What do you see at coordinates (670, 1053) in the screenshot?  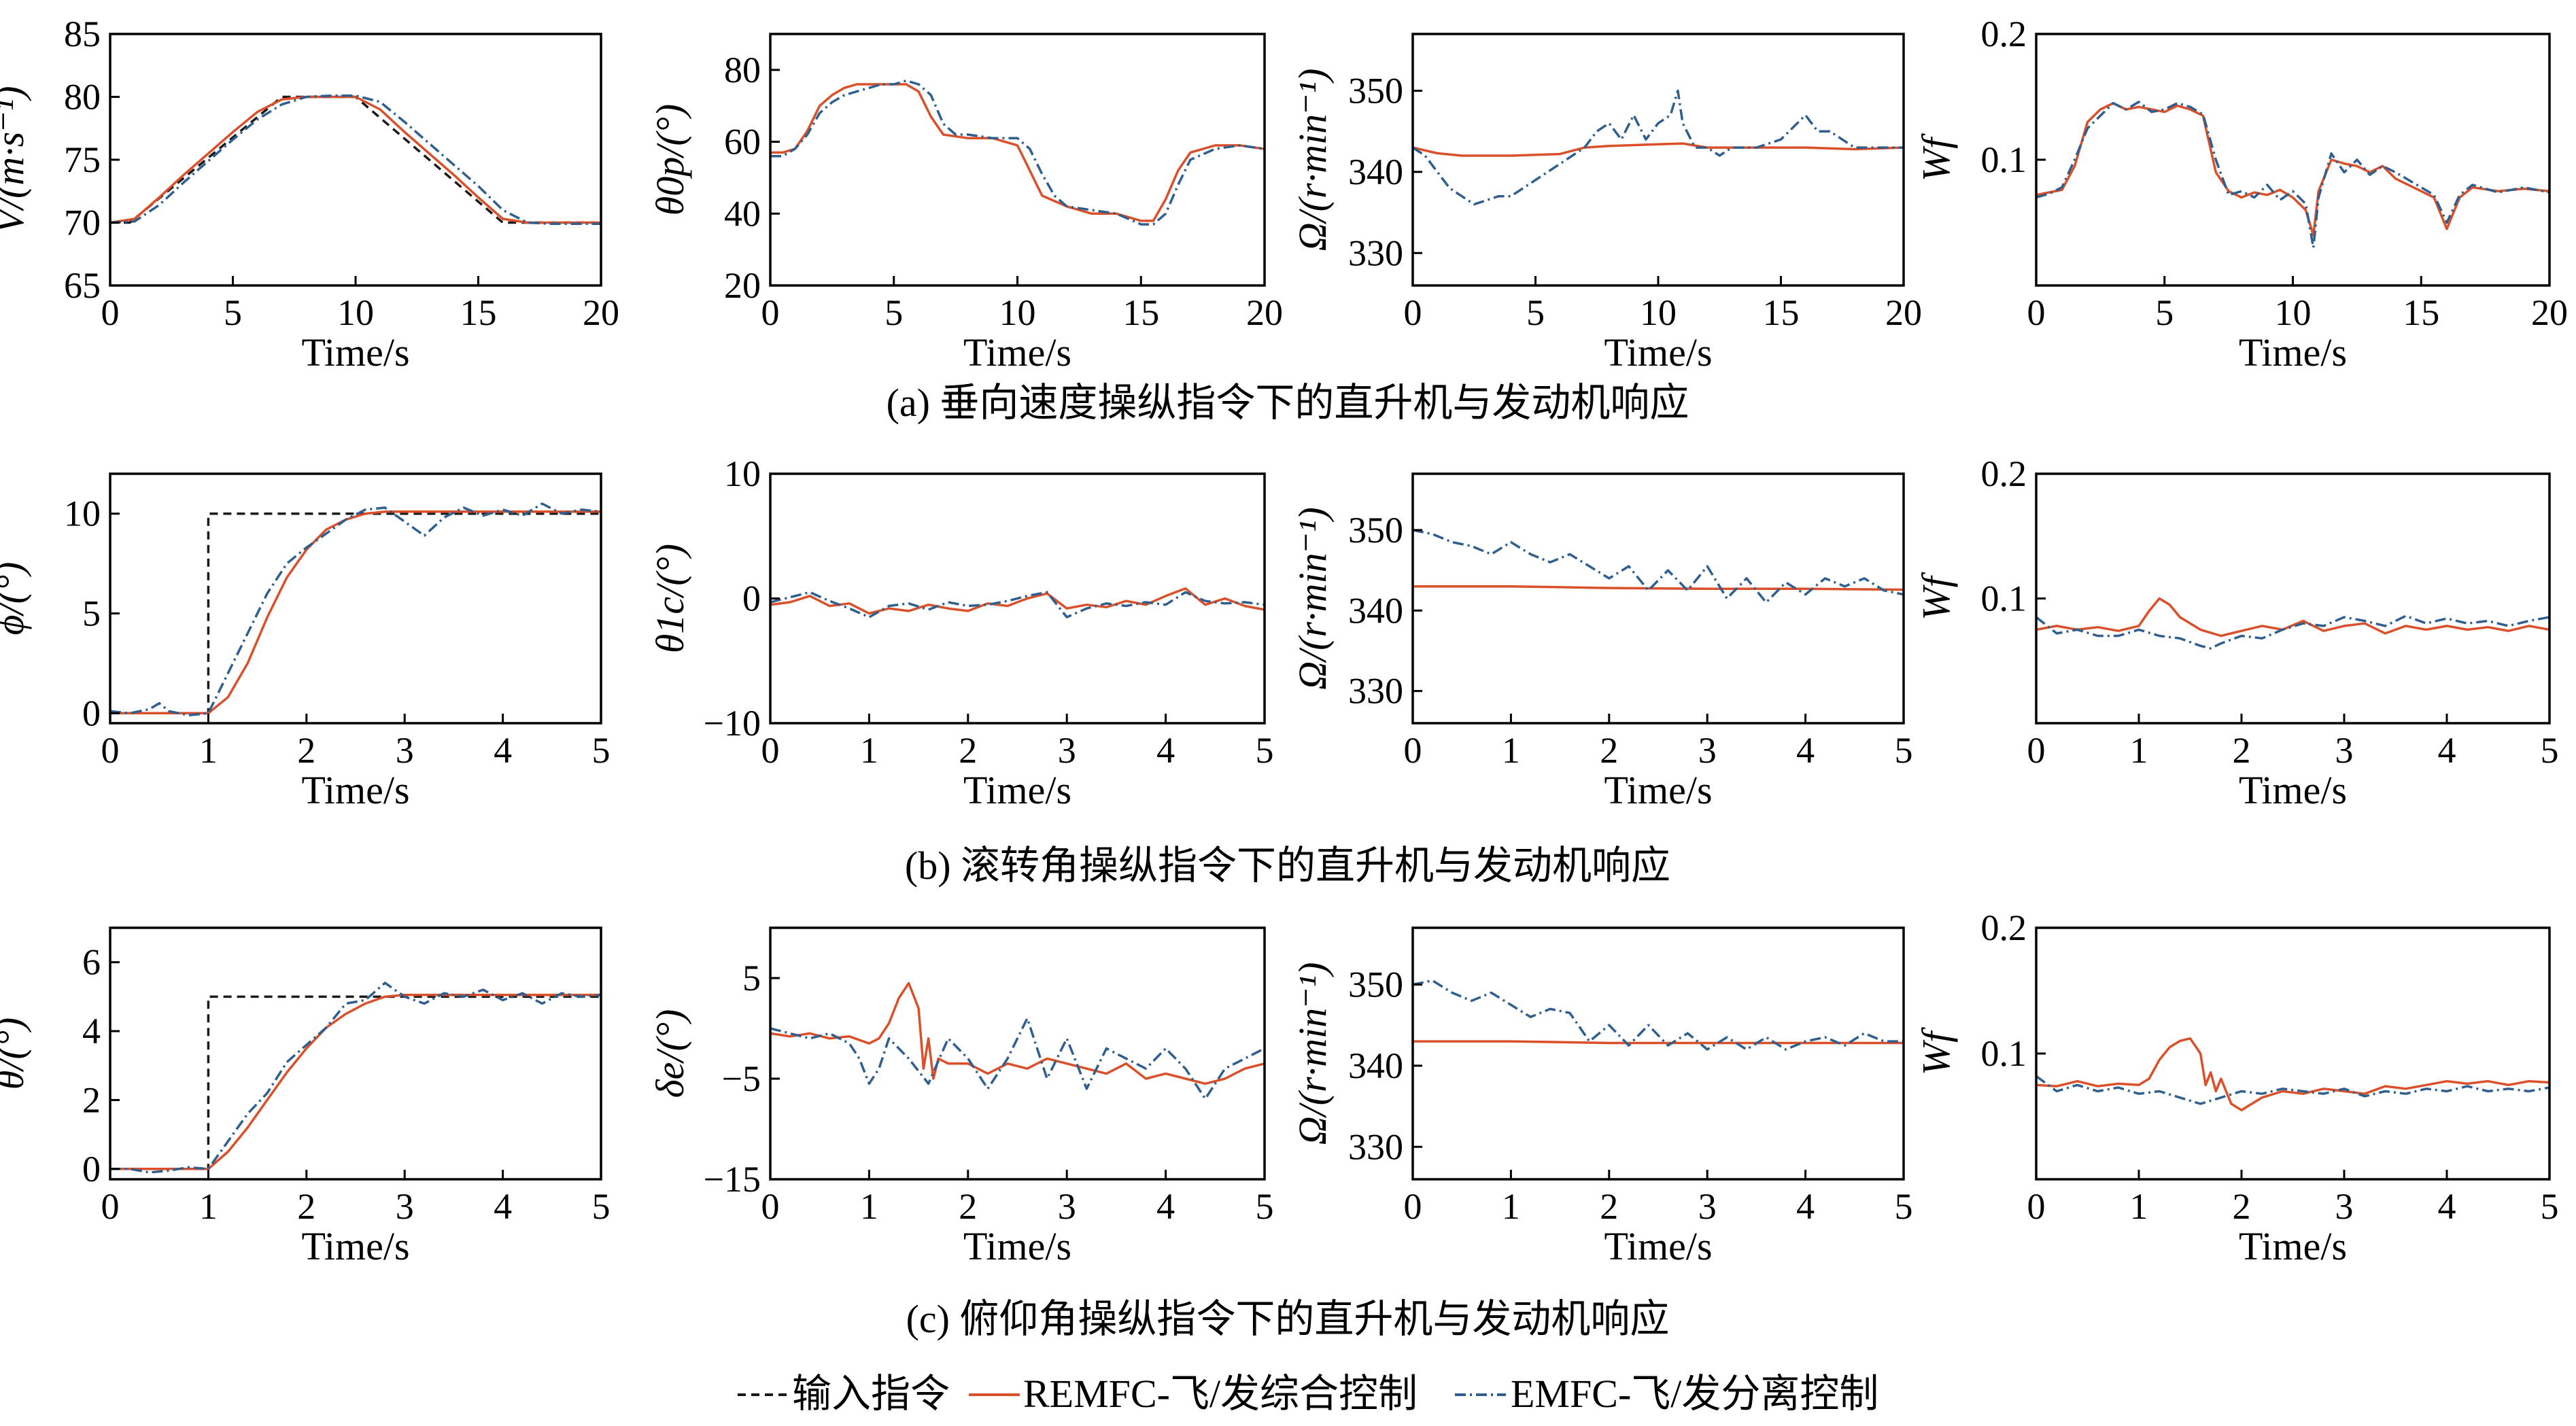 I see `y-axis-label: δe/(°)` at bounding box center [670, 1053].